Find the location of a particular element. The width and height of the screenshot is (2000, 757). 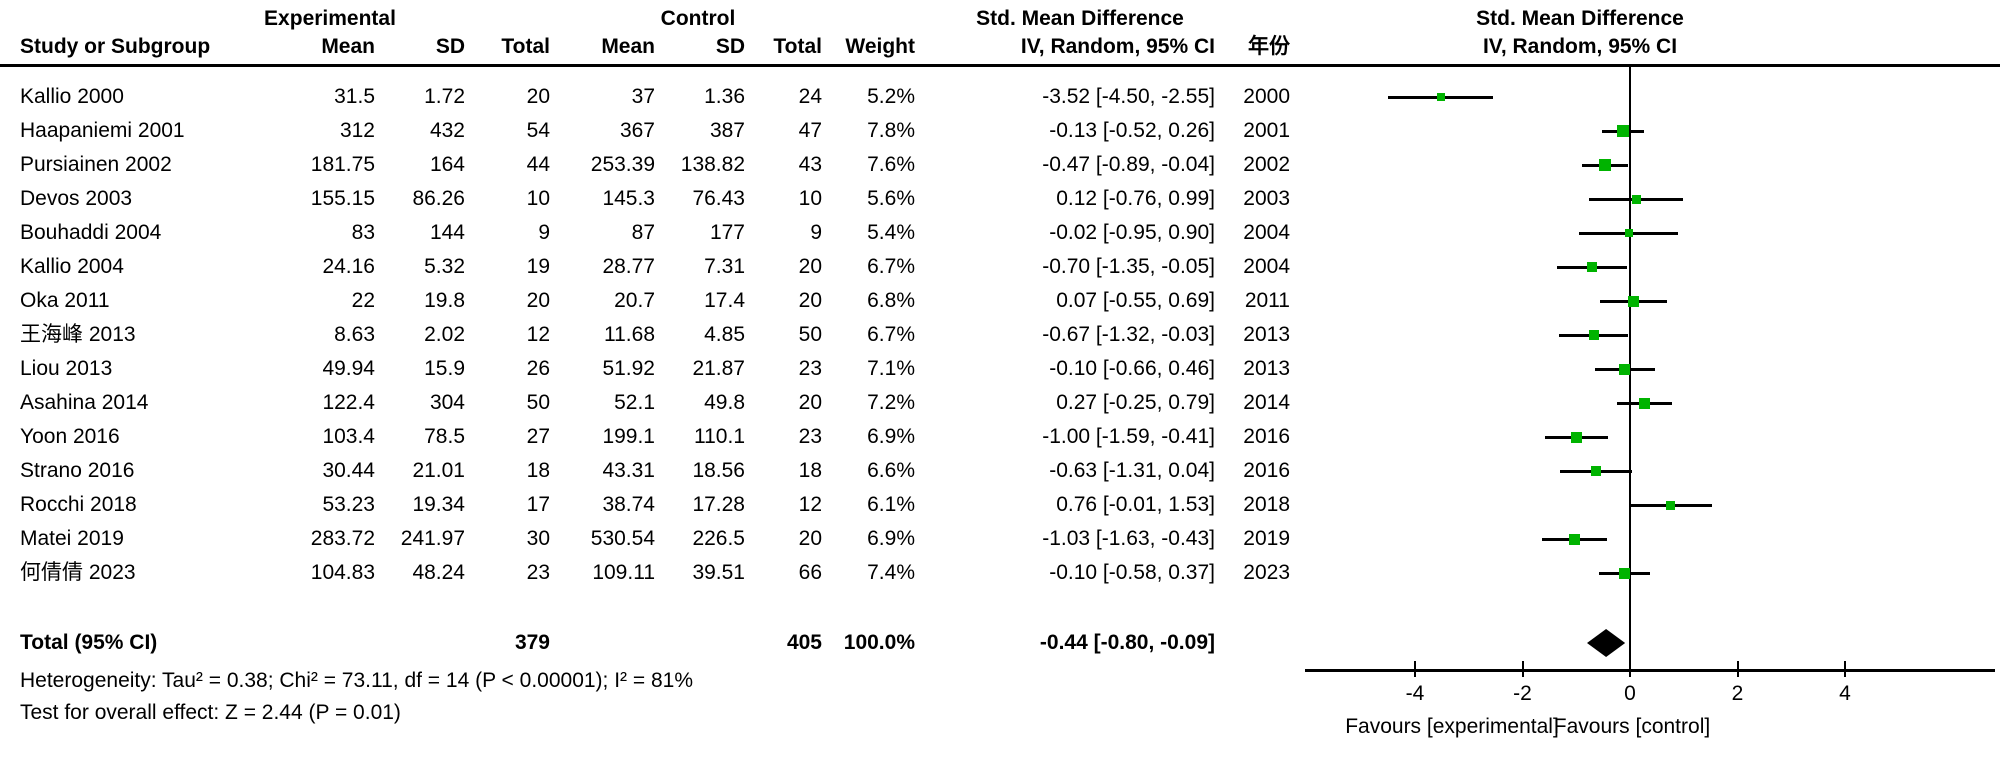

exp-sd: 304 is located at coordinates (447, 402).